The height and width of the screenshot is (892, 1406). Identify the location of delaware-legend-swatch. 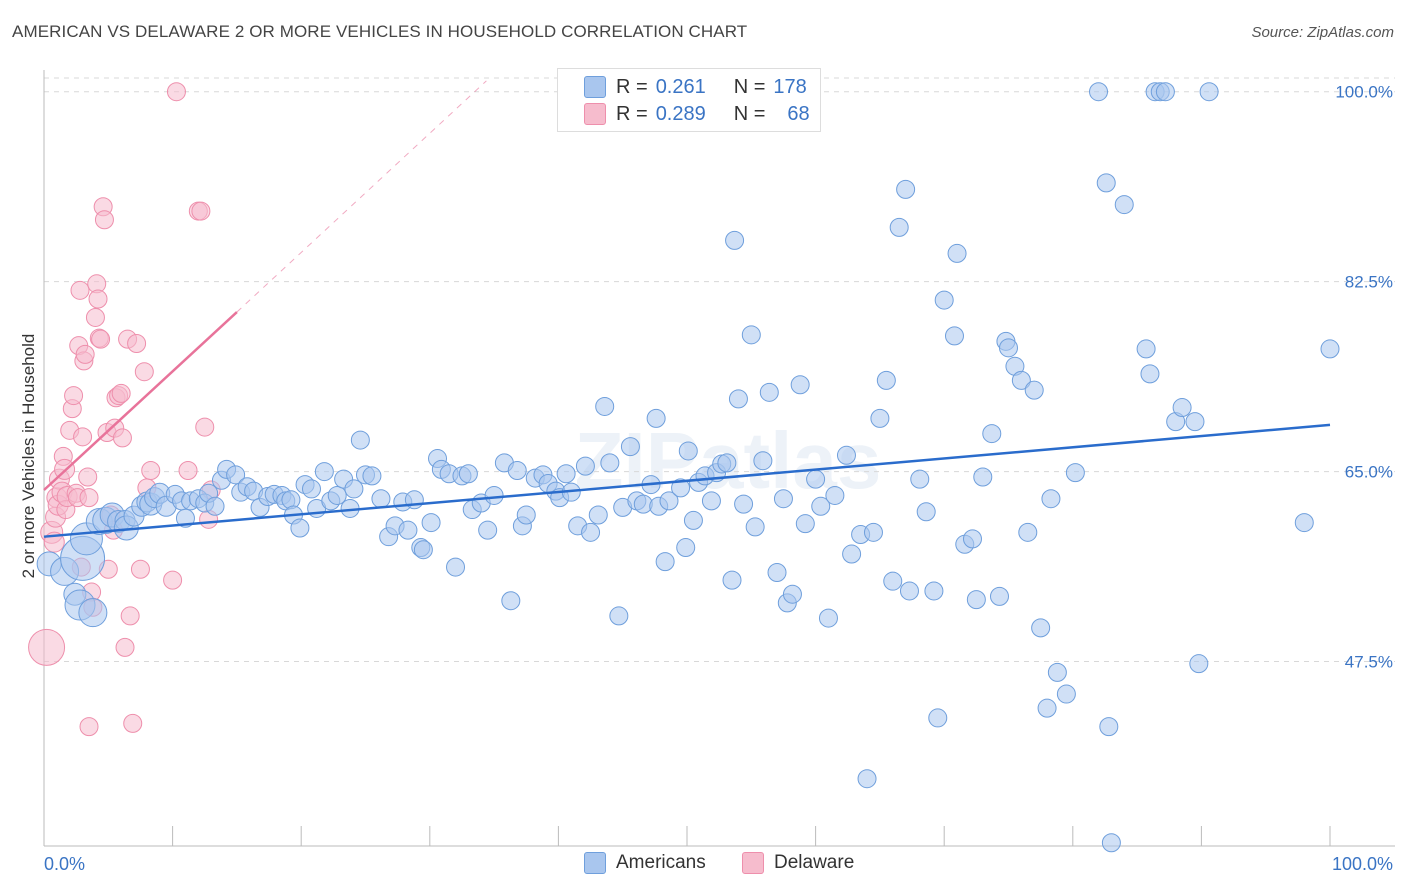
(753, 863).